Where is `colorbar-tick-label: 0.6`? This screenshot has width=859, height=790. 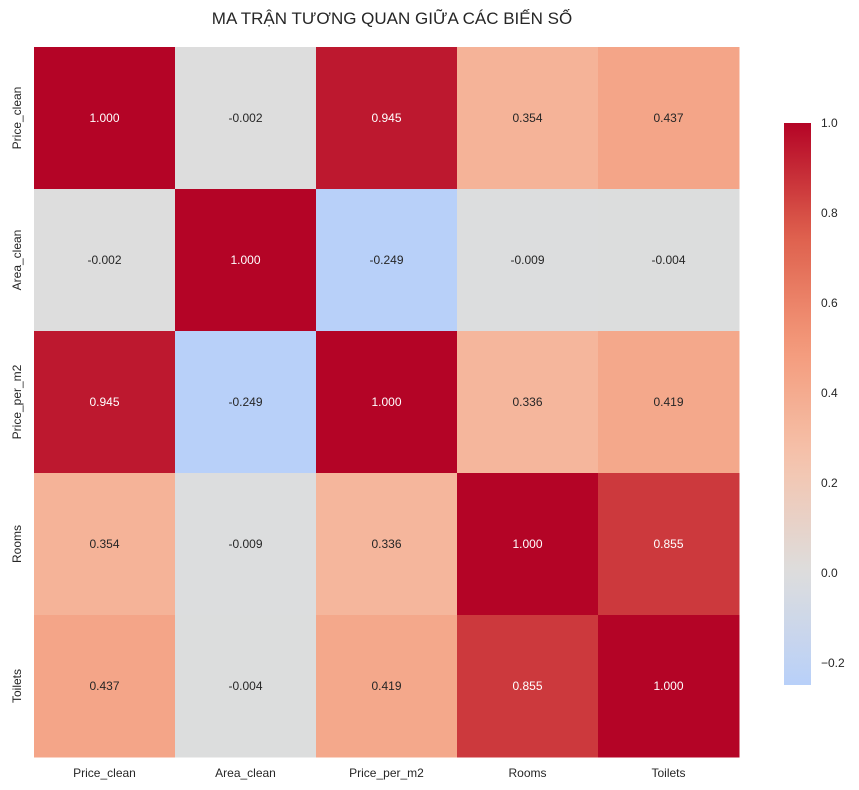 colorbar-tick-label: 0.6 is located at coordinates (829, 303).